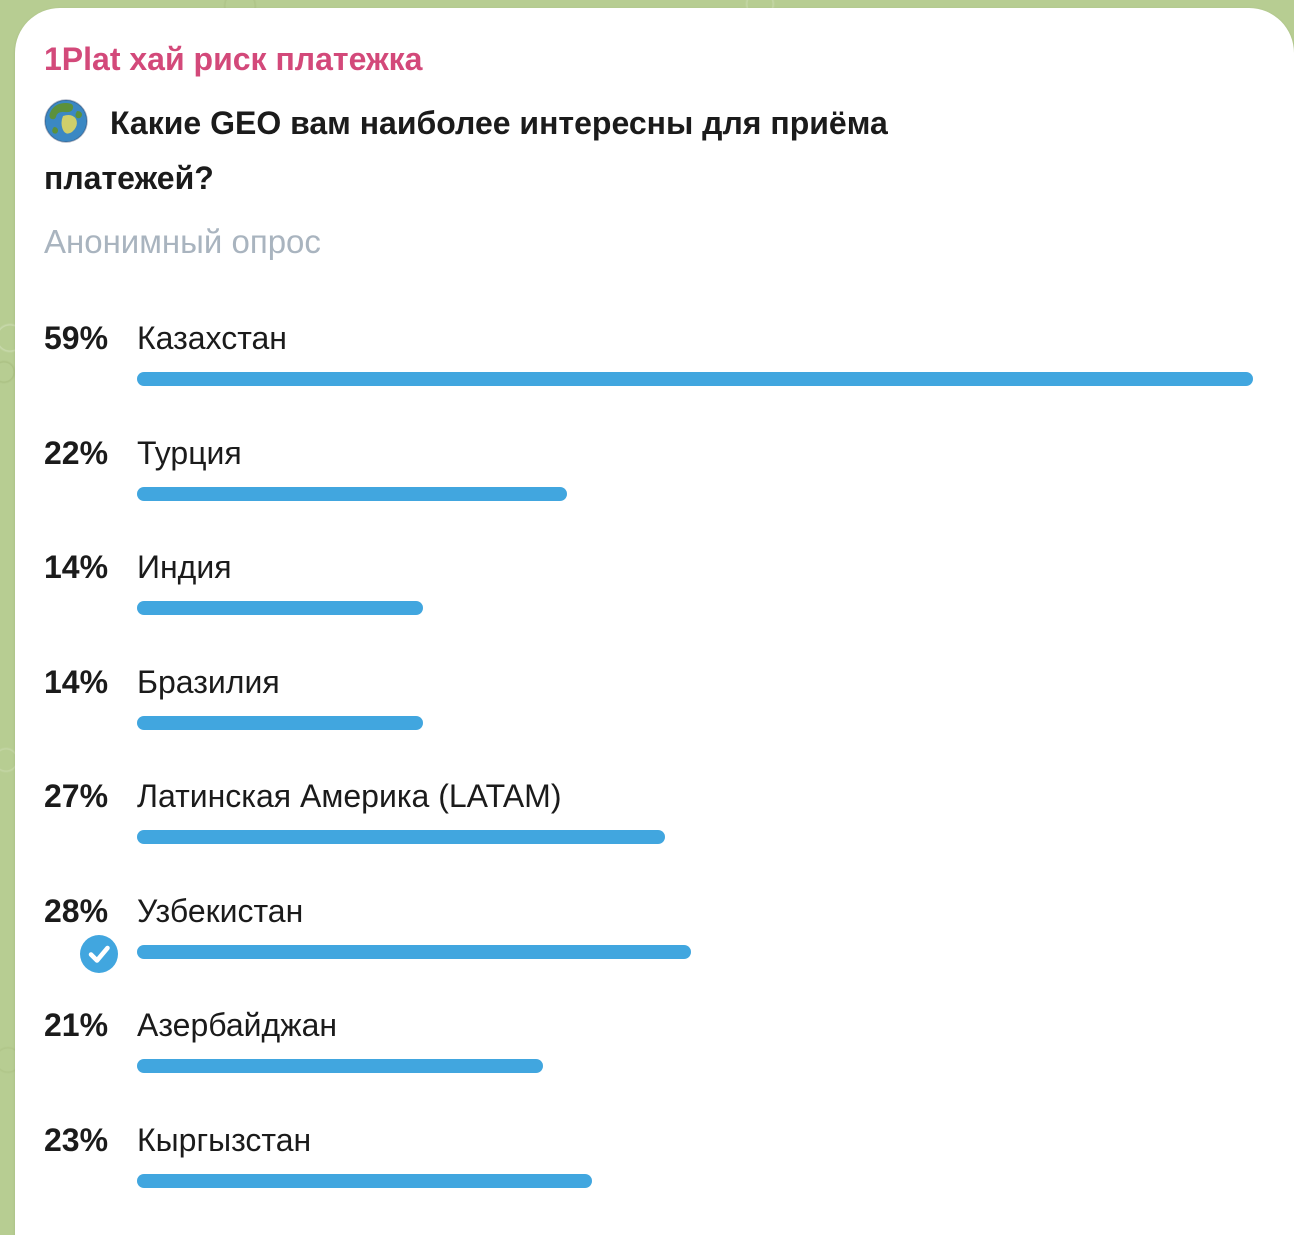 This screenshot has height=1235, width=1294. I want to click on poll-option: 59% Казахстан, so click(656, 375).